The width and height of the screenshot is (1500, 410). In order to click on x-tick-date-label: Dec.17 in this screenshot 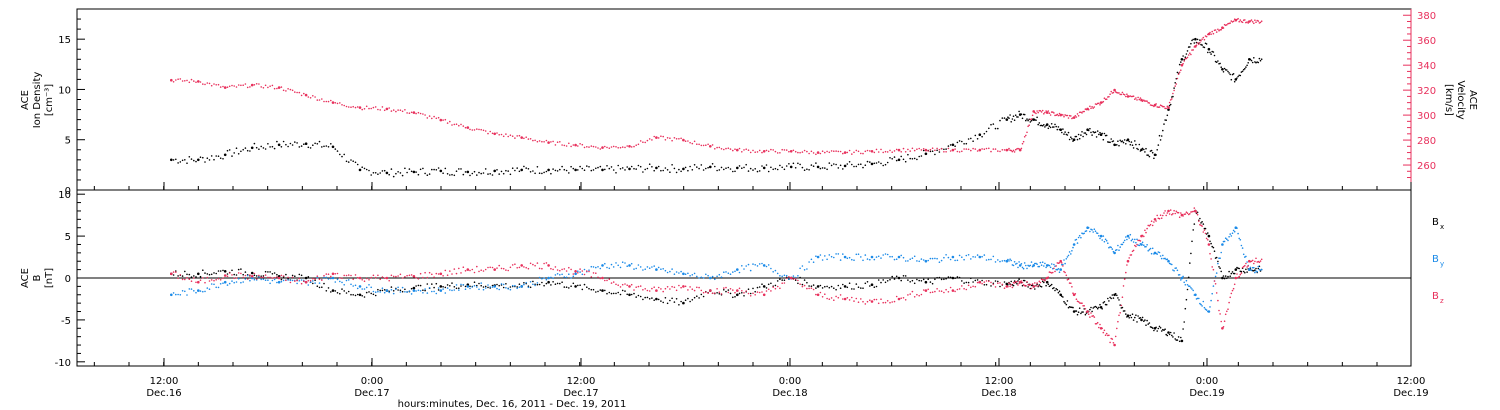, I will do `click(580, 393)`.